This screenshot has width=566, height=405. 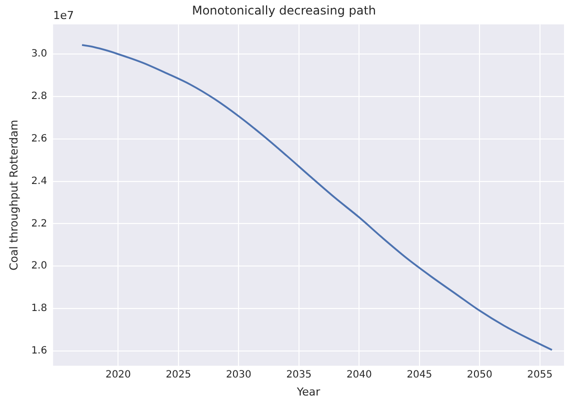 What do you see at coordinates (39, 351) in the screenshot?
I see `y-tick-label: 1.6` at bounding box center [39, 351].